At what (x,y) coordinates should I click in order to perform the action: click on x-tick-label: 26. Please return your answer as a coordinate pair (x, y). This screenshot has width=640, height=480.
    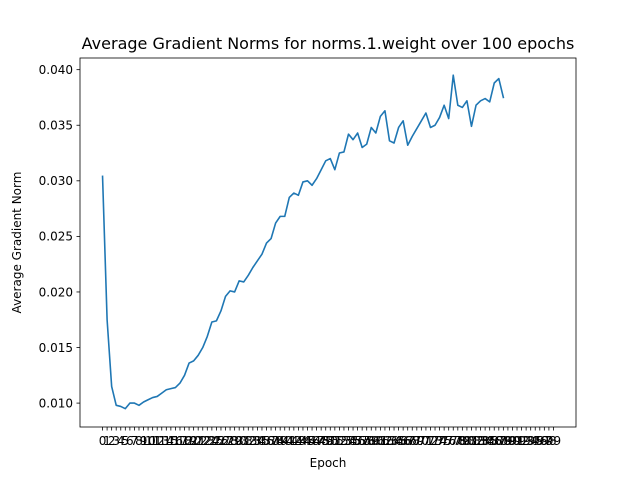
    Looking at the image, I should click on (220, 441).